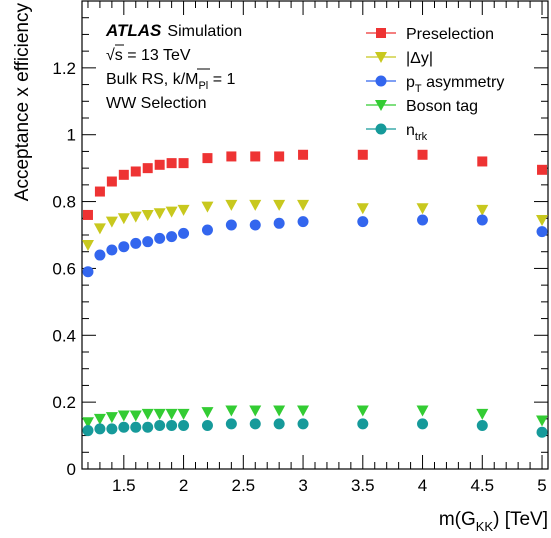 The image size is (551, 538). What do you see at coordinates (170, 81) in the screenshot?
I see `model-label: Bulk RS, k/MPl = 1` at bounding box center [170, 81].